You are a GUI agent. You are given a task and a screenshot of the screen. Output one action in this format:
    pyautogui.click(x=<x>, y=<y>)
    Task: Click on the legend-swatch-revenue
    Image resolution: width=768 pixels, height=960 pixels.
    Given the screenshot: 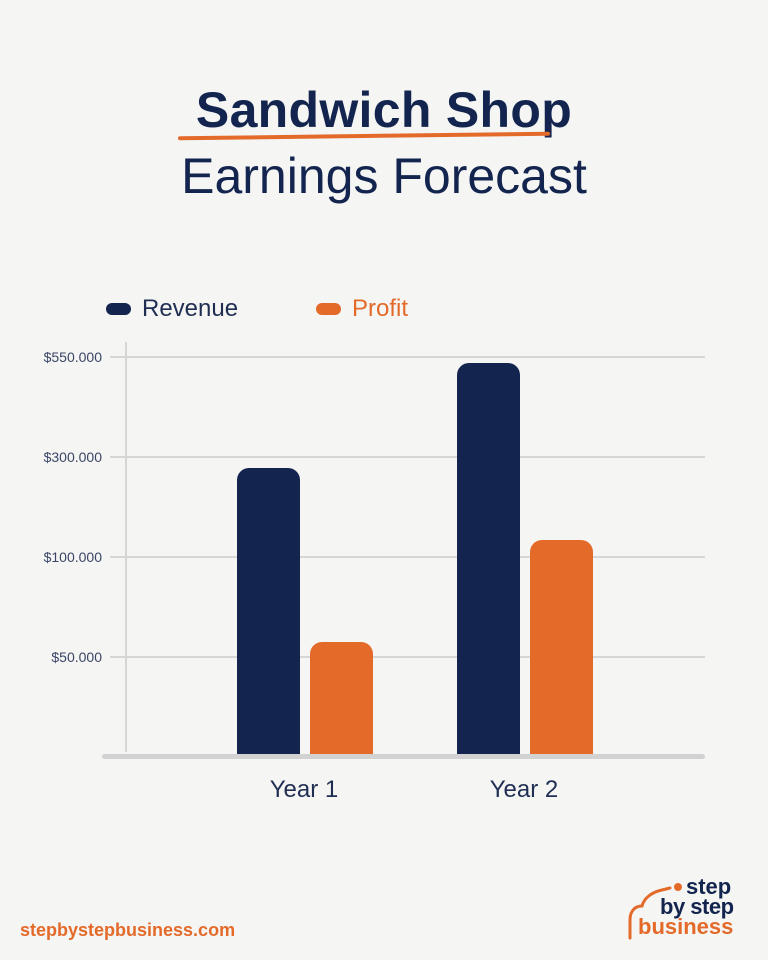 What is the action you would take?
    pyautogui.click(x=118, y=309)
    